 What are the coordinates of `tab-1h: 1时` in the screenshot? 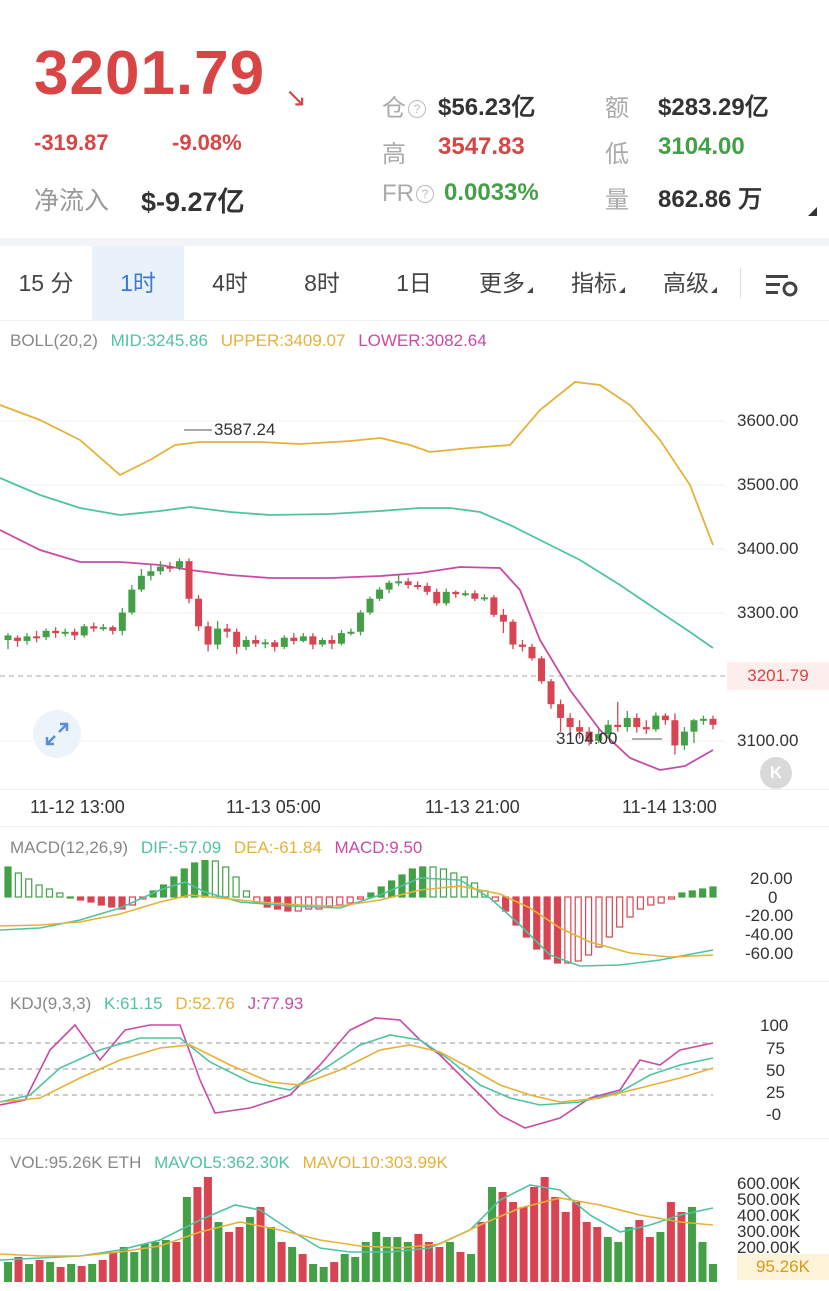 It's located at (138, 283).